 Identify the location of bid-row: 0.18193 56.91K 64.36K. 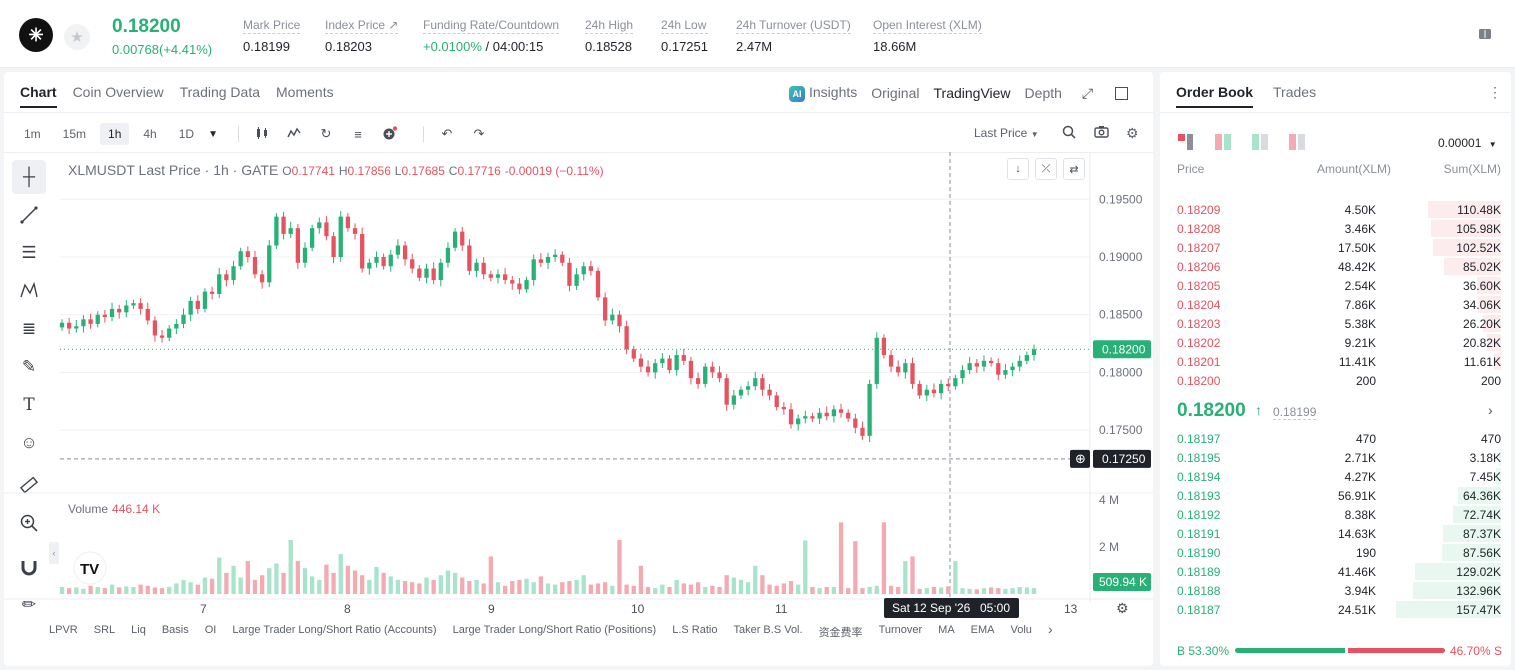
(1335, 495).